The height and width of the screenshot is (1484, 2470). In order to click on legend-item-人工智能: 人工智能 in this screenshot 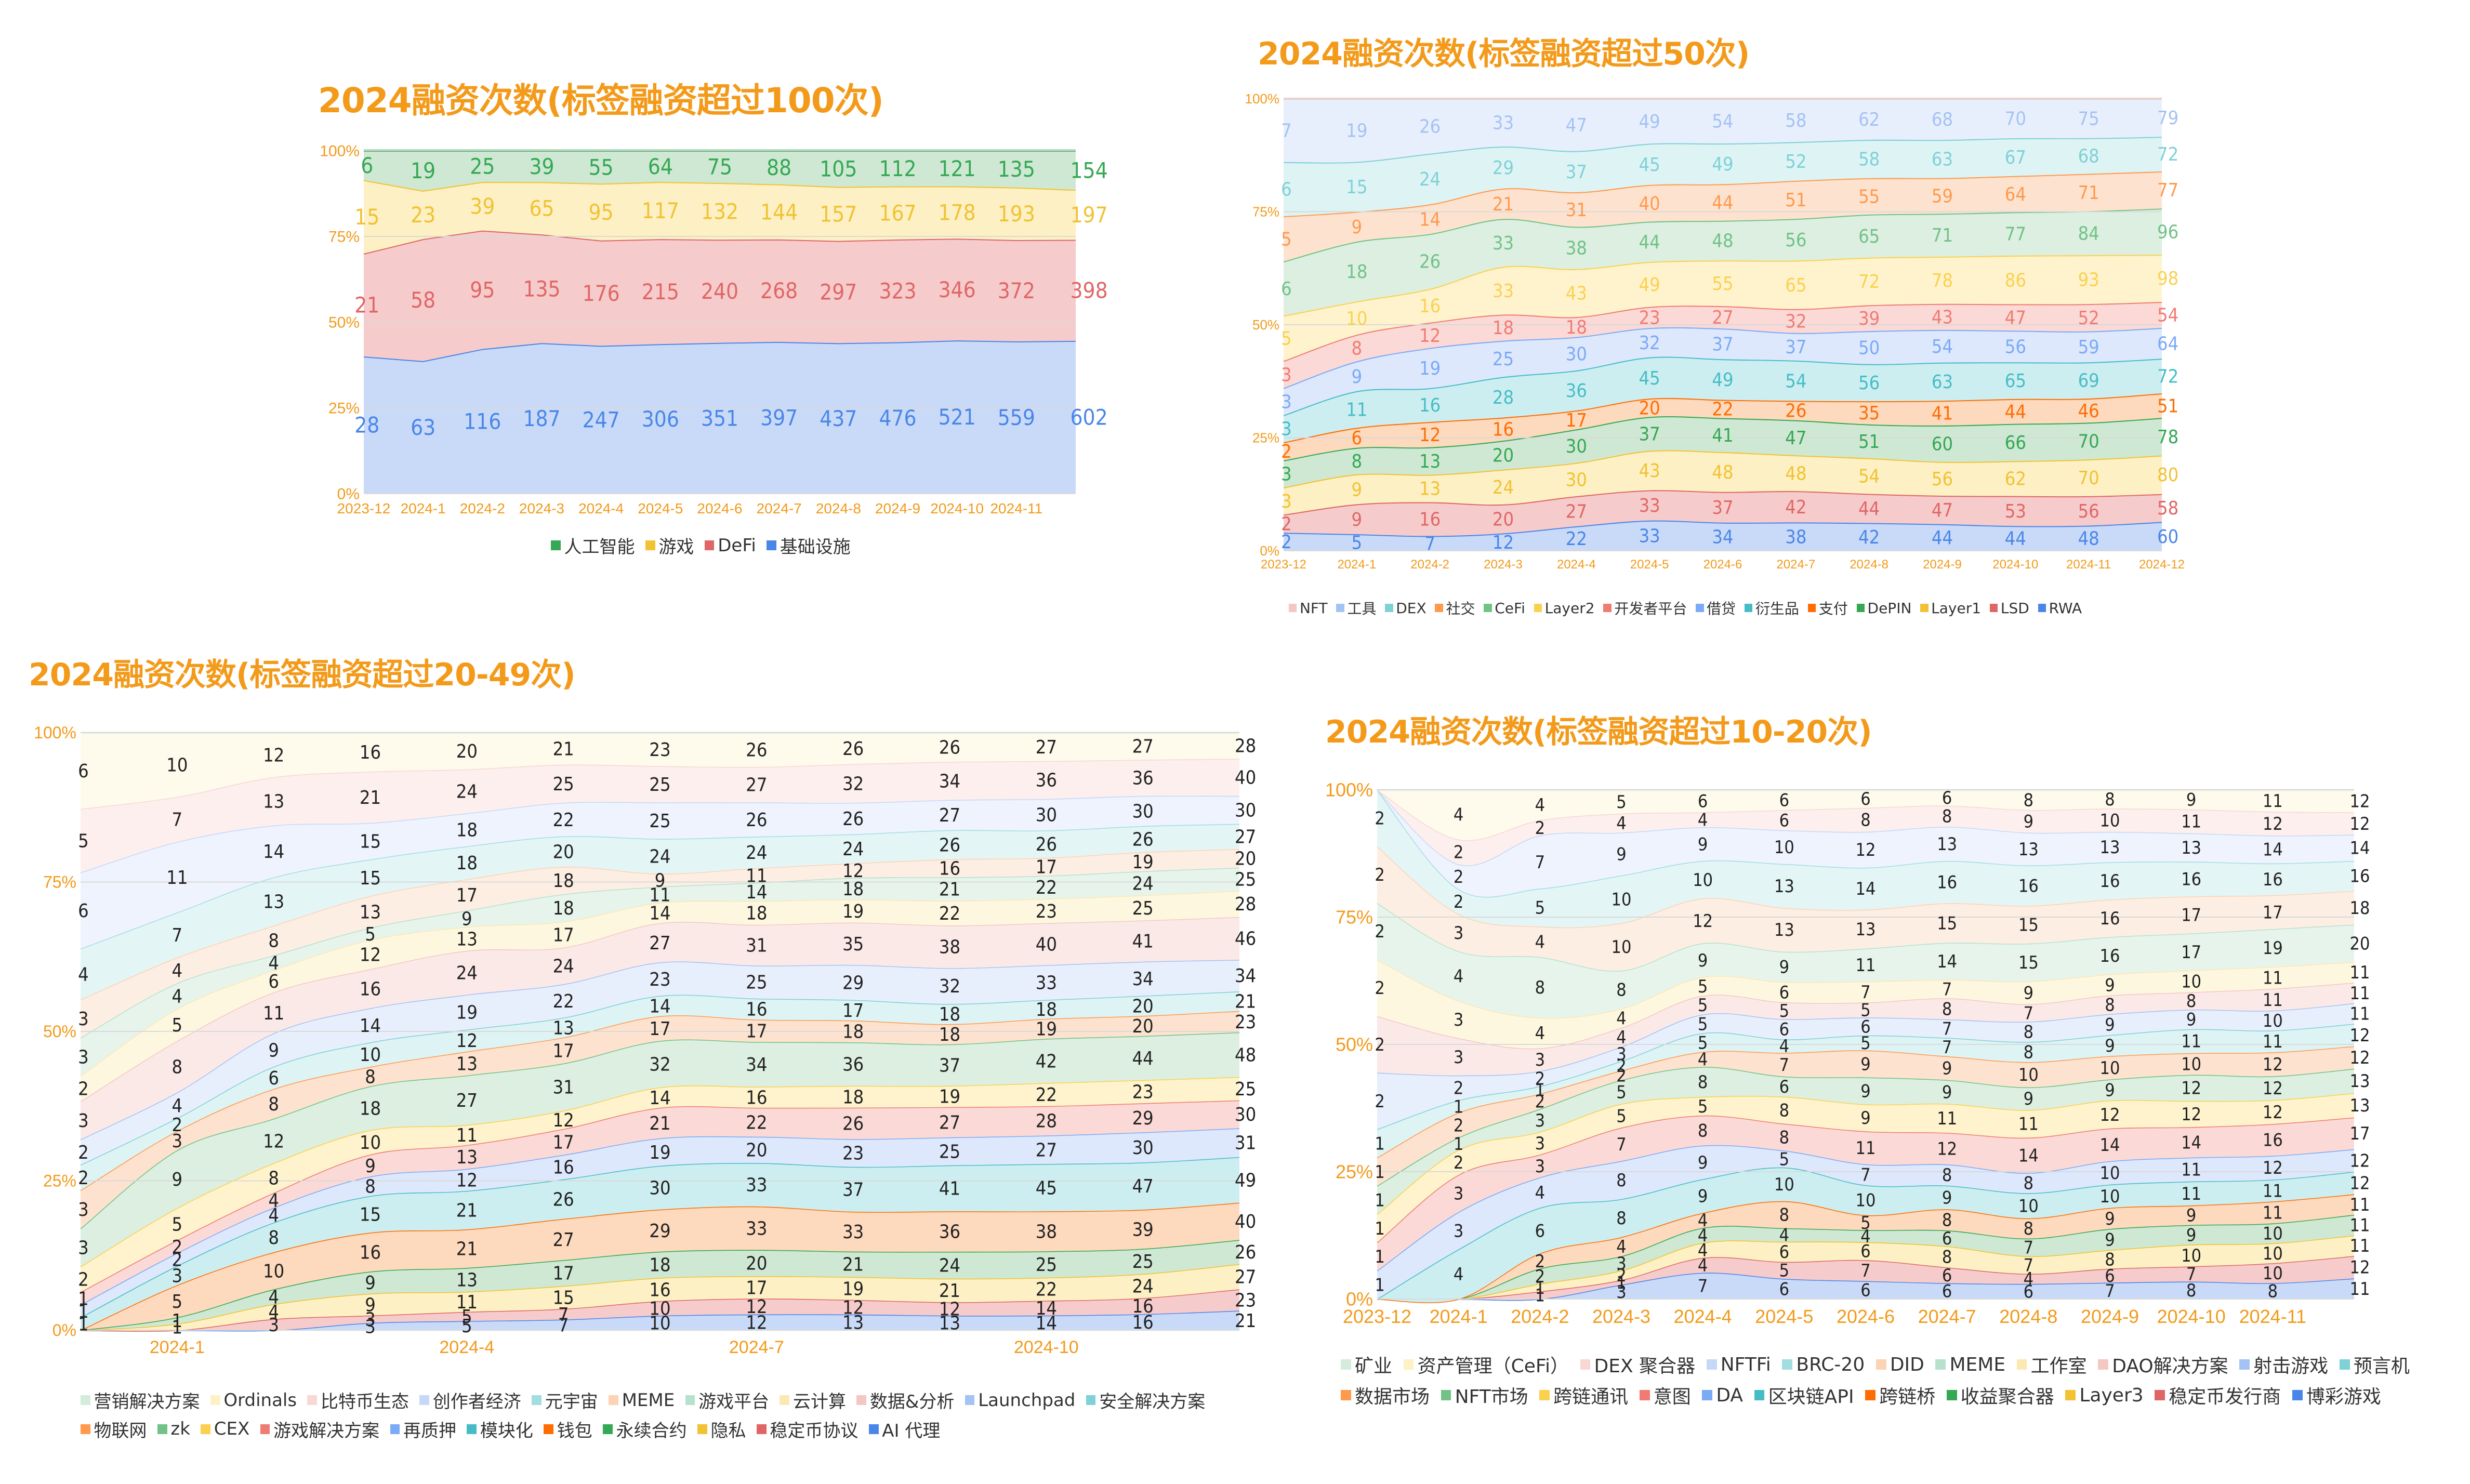, I will do `click(593, 546)`.